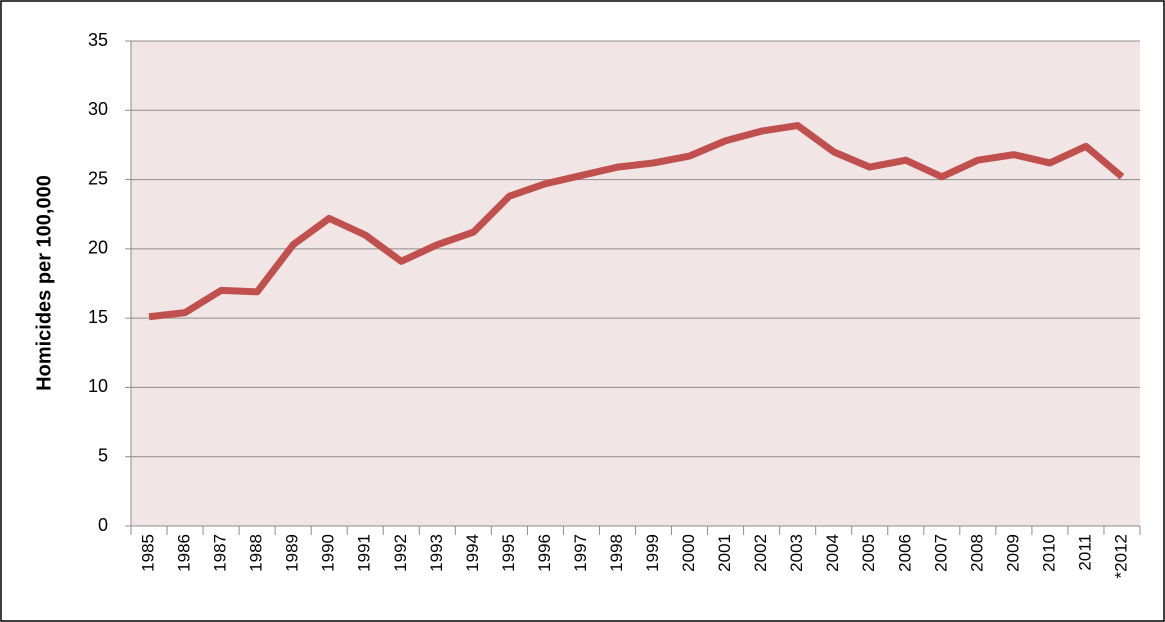  I want to click on x-tick-label: 1997, so click(580, 553).